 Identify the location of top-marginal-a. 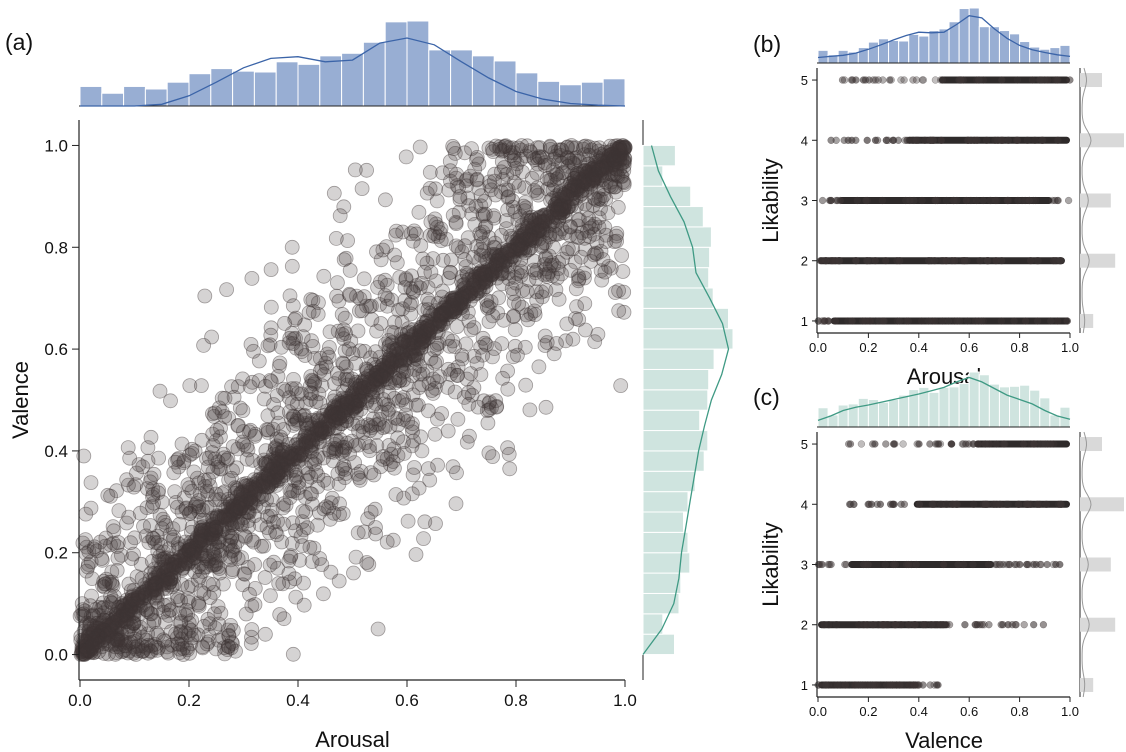
(352, 63).